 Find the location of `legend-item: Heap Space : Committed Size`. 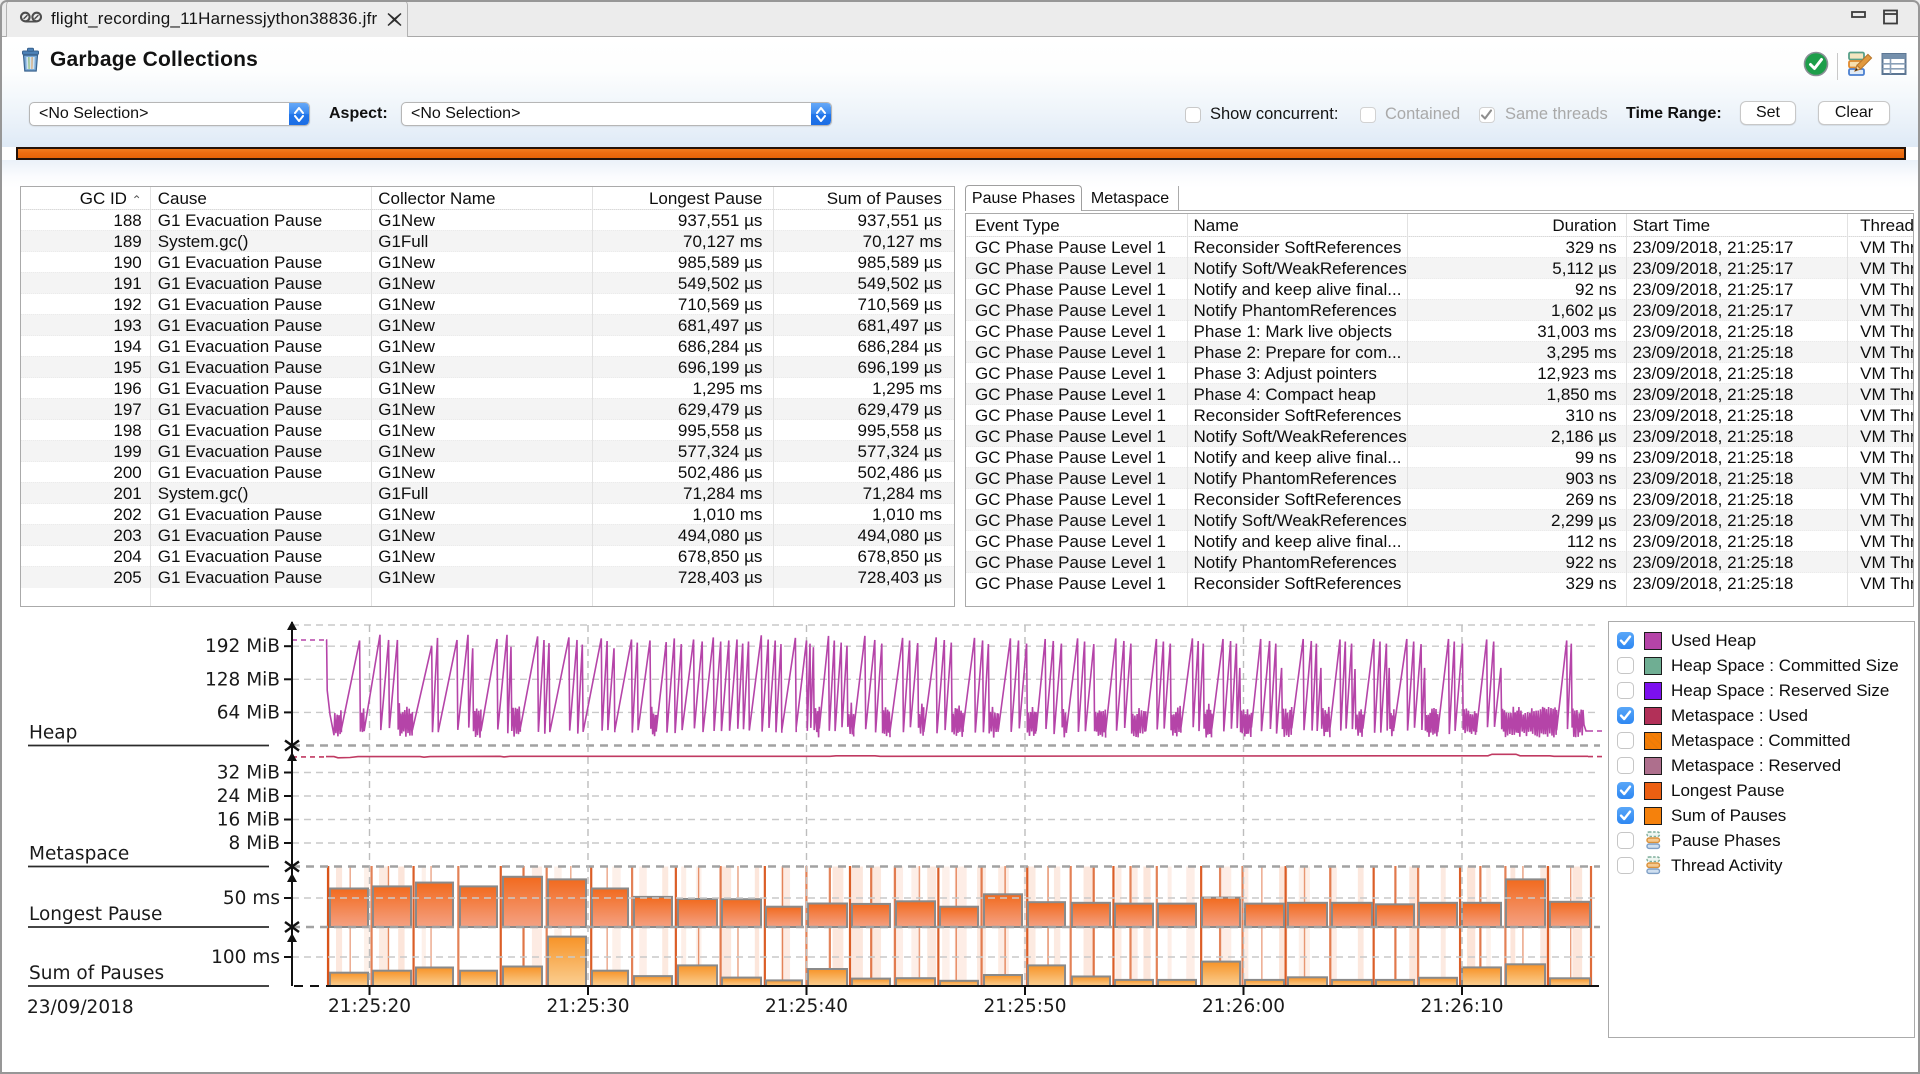

legend-item: Heap Space : Committed Size is located at coordinates (1765, 665).